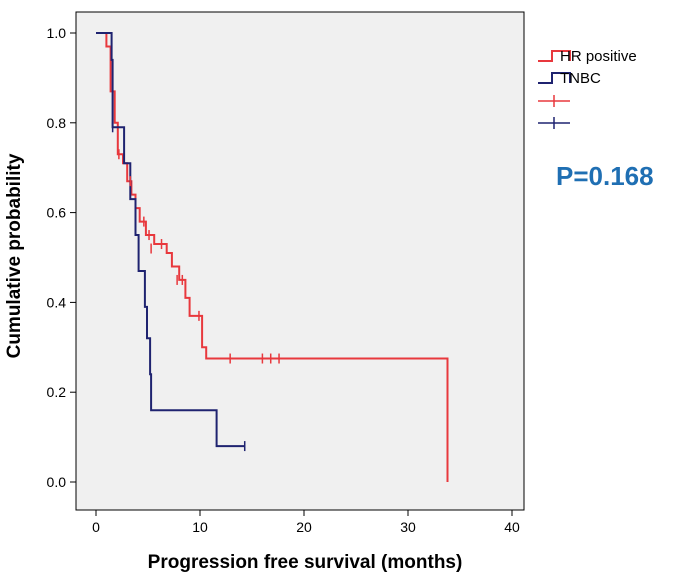 This screenshot has width=675, height=575. I want to click on x-axis-title: Progression free survival (months), so click(305, 562).